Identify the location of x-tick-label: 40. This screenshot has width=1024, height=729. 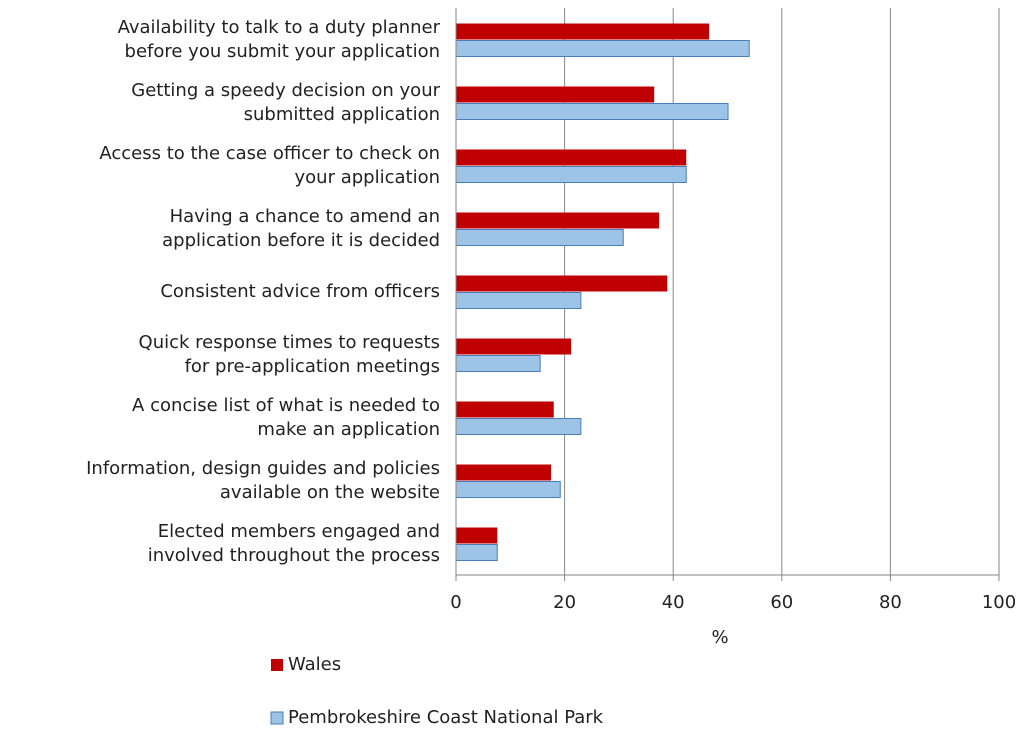
(673, 602).